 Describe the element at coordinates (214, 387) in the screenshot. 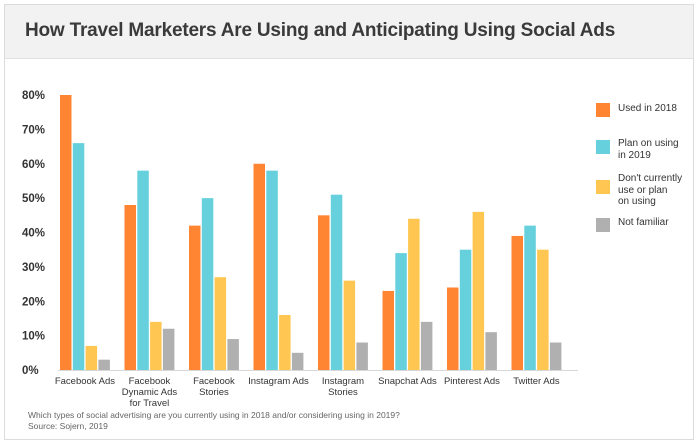

I see `x-tick-label: Facebook Stories` at that location.